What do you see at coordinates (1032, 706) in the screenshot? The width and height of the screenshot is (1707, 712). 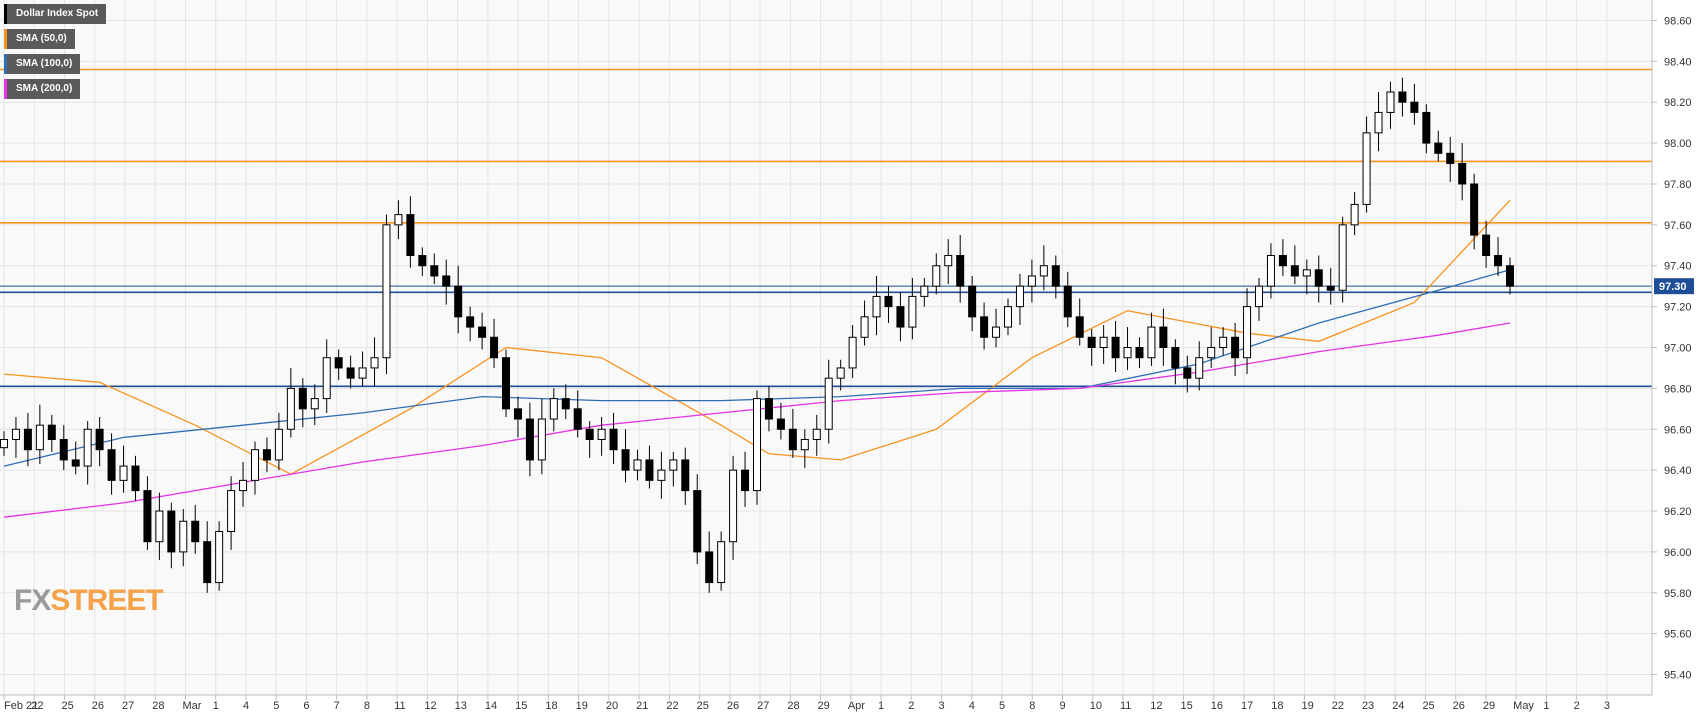 I see `x-tick-label: 8` at bounding box center [1032, 706].